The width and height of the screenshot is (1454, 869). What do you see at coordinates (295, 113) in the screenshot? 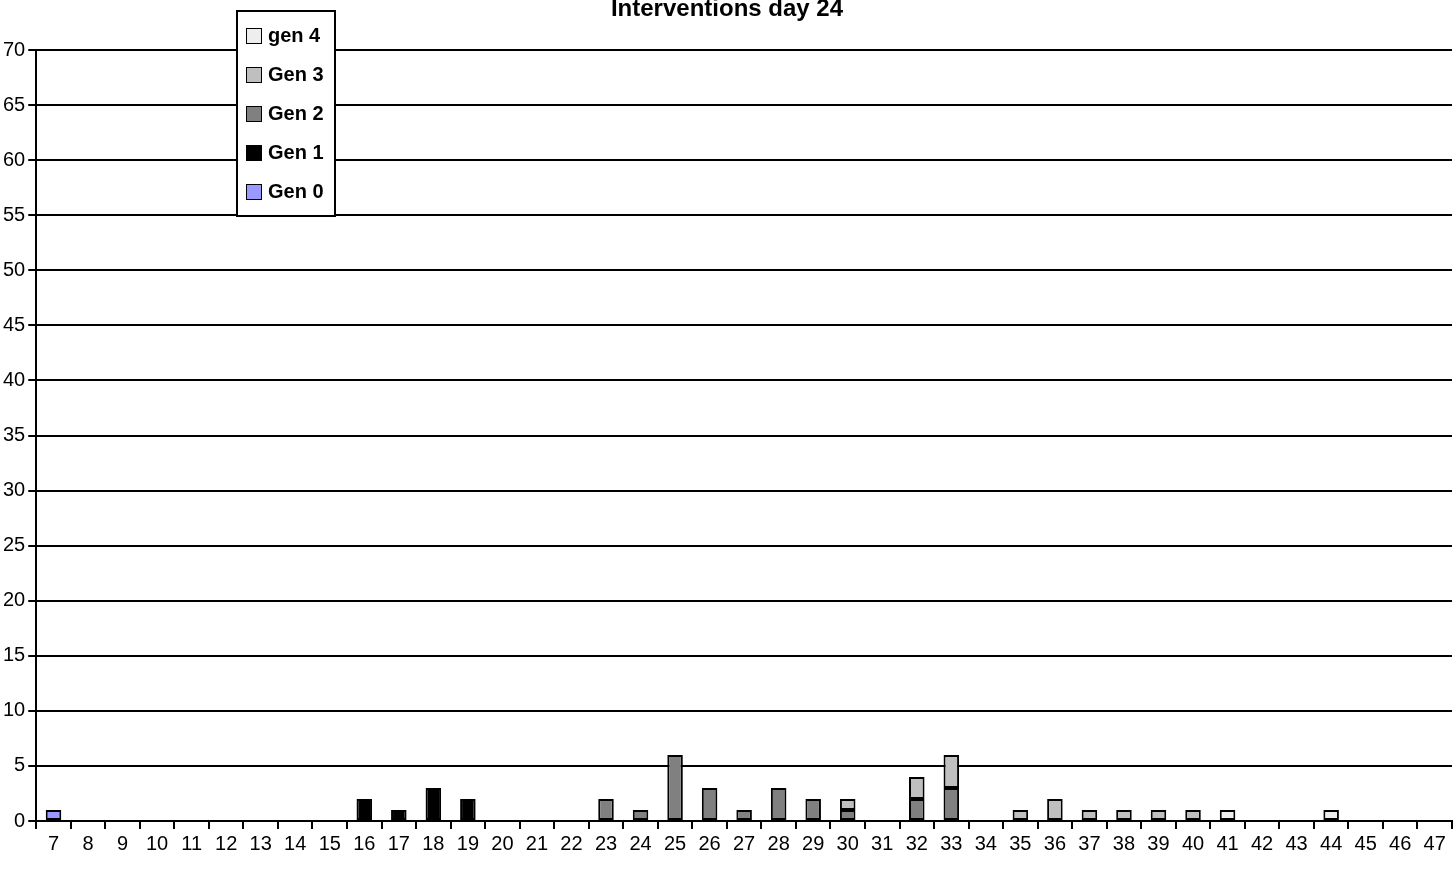
I see `legend-label: Gen 2` at bounding box center [295, 113].